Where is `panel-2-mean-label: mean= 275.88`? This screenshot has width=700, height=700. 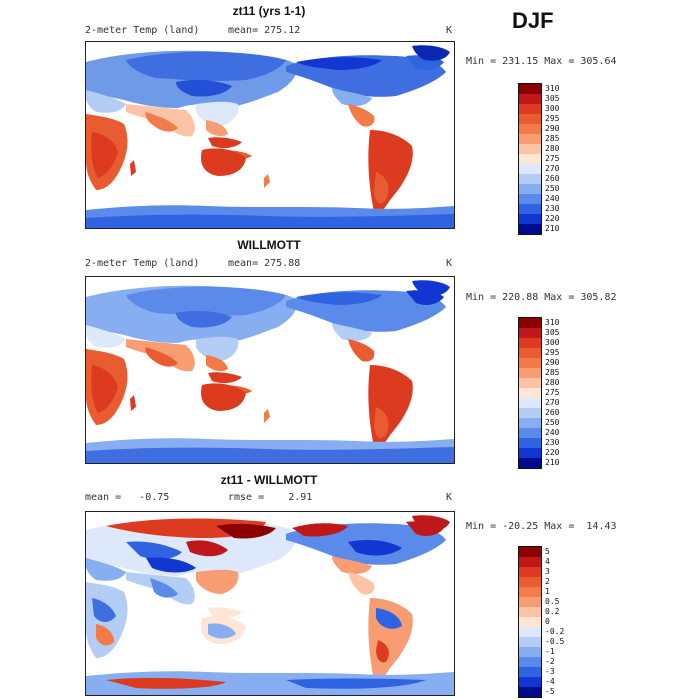 panel-2-mean-label: mean= 275.88 is located at coordinates (264, 263).